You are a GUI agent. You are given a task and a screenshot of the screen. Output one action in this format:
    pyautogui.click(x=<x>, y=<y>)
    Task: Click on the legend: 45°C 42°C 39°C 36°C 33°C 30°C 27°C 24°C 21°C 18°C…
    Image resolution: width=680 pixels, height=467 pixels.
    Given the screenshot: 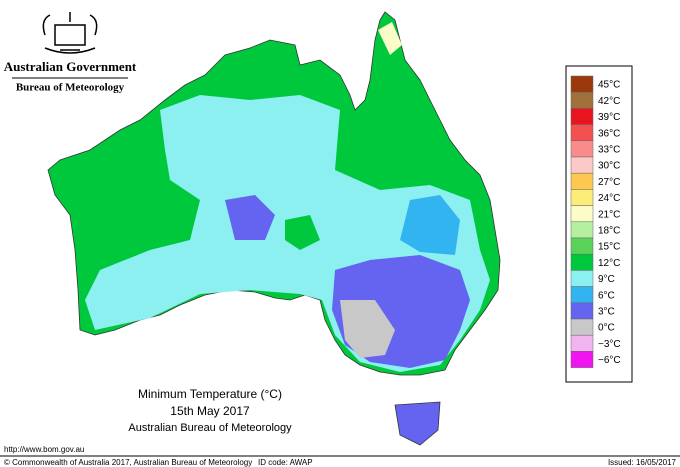 What is the action you would take?
    pyautogui.click(x=595, y=221)
    